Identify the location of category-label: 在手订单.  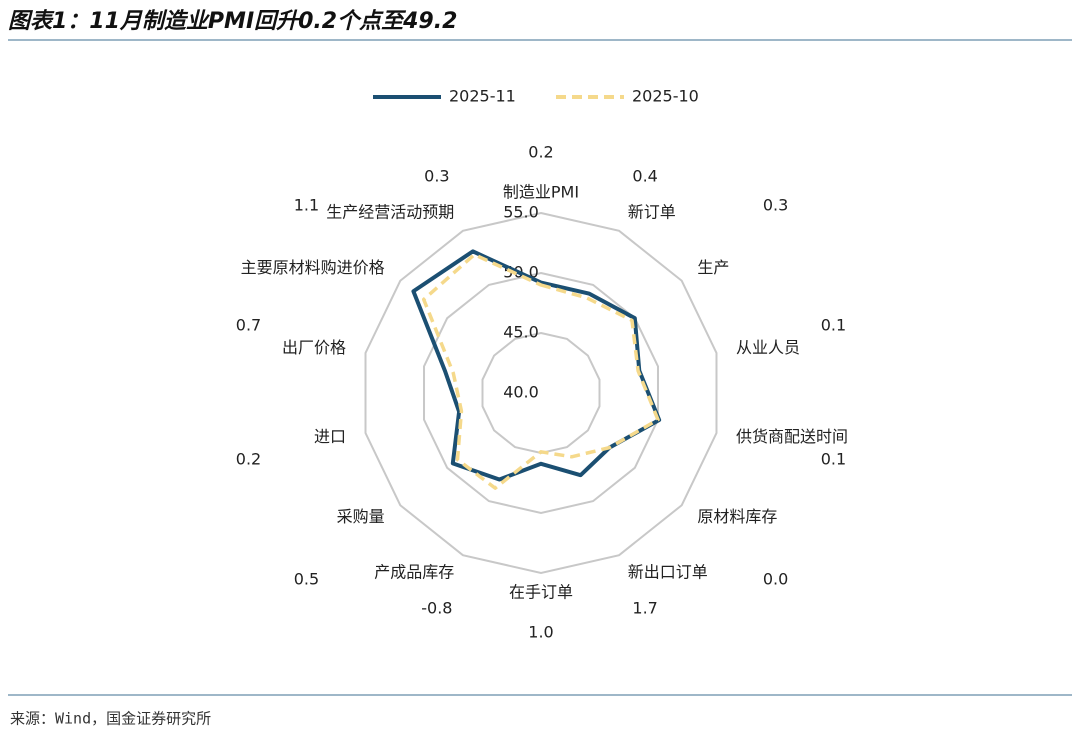
(541, 592).